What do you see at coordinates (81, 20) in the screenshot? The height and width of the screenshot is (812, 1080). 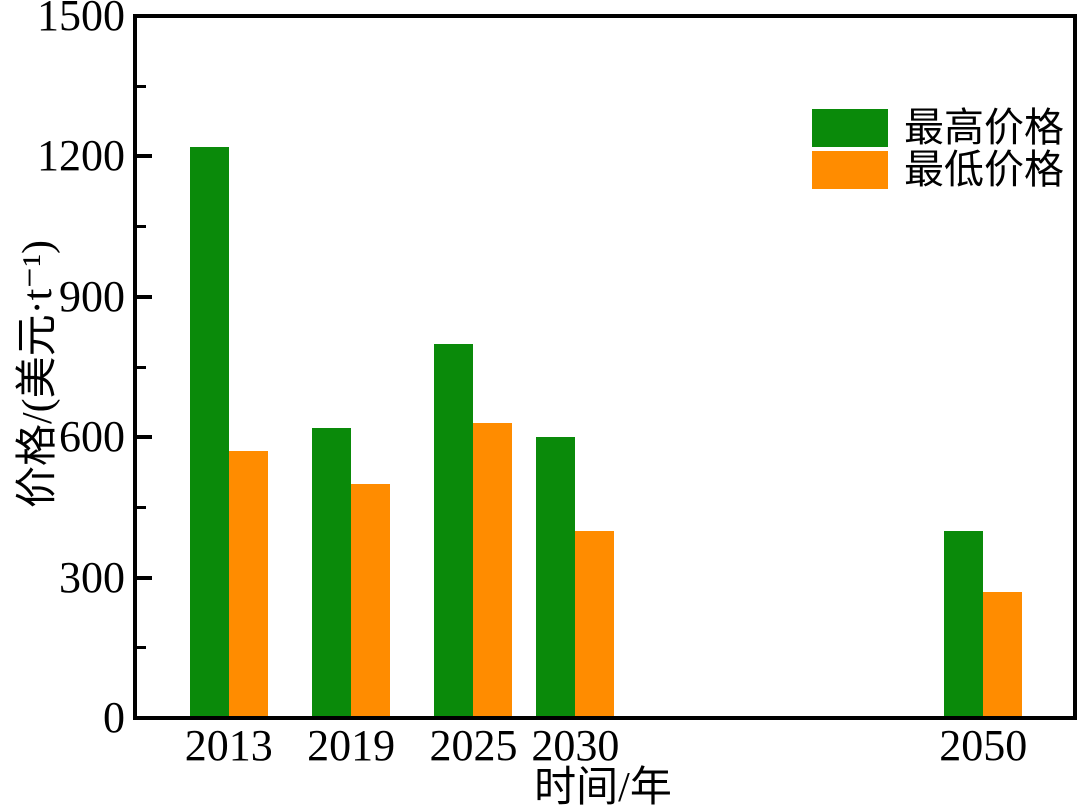 I see `y-tick-label-1500: 1500` at bounding box center [81, 20].